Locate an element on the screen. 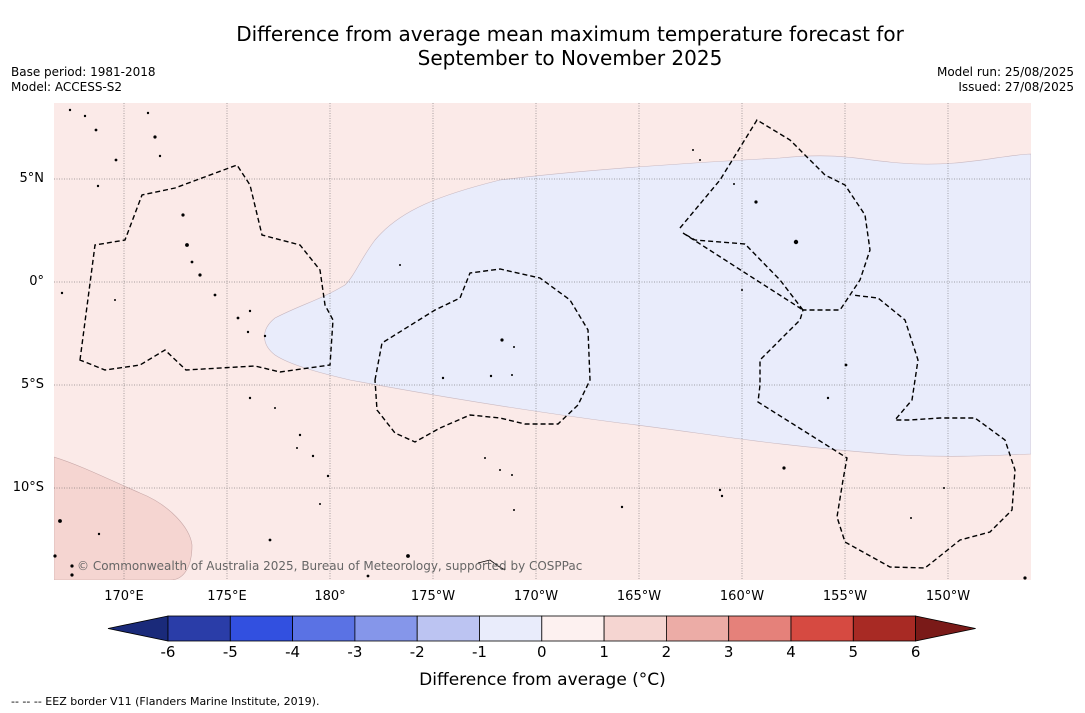  lon-label-155w: 155°W is located at coordinates (845, 596).